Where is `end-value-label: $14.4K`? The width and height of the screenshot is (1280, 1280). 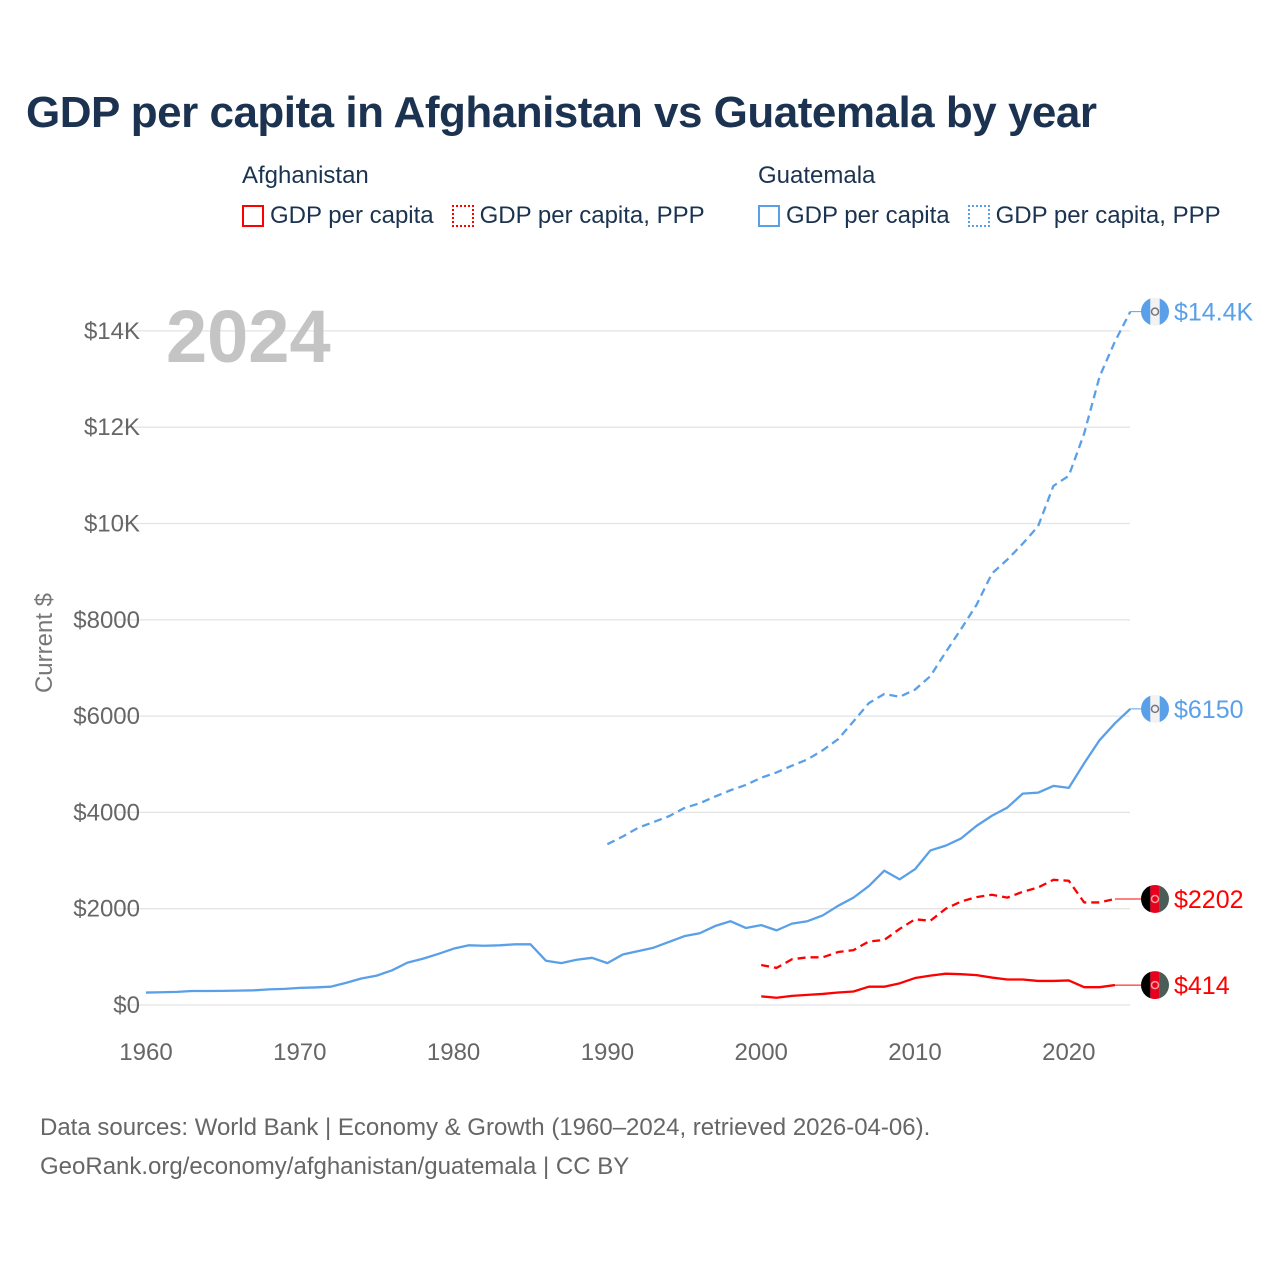
end-value-label: $14.4K is located at coordinates (1214, 313).